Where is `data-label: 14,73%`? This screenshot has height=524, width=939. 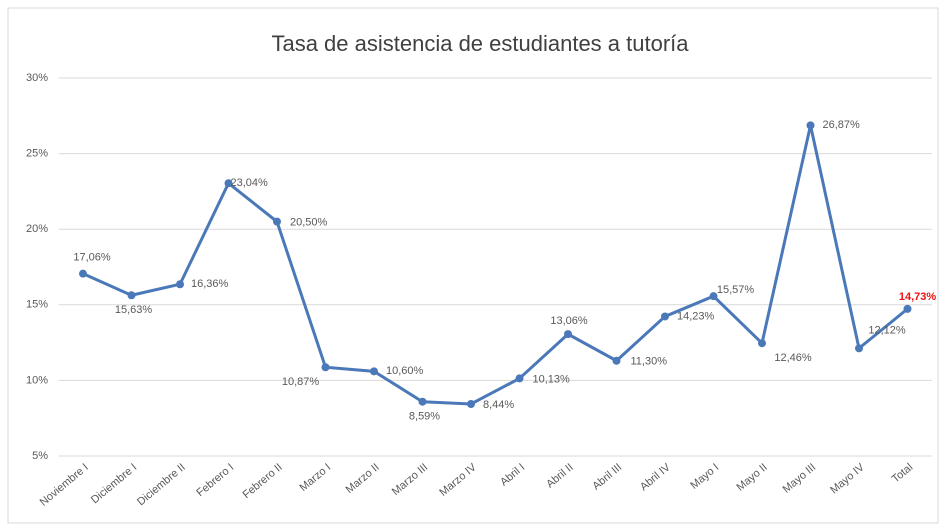 data-label: 14,73% is located at coordinates (918, 297).